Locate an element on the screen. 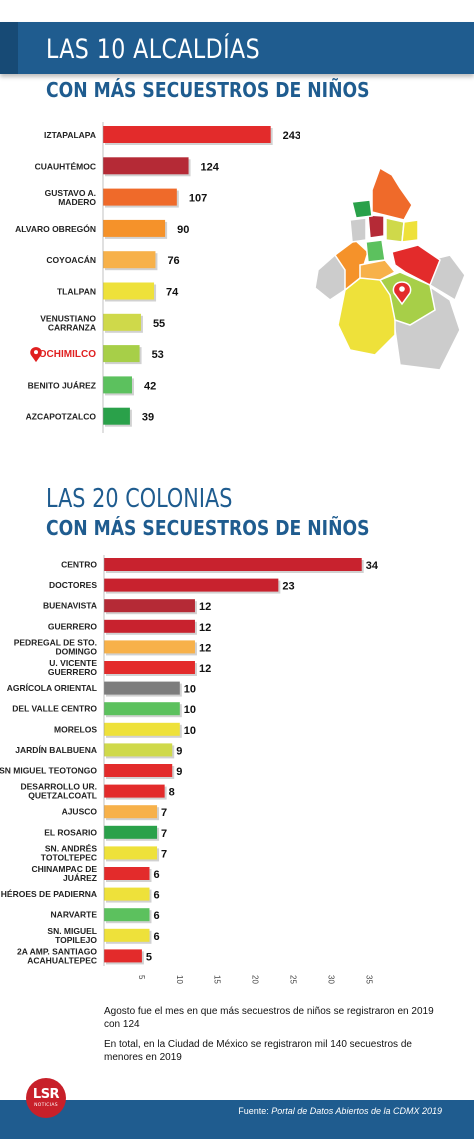 Image resolution: width=474 pixels, height=1139 pixels. category-label: U. VICENTE GUERRERO is located at coordinates (73, 667).